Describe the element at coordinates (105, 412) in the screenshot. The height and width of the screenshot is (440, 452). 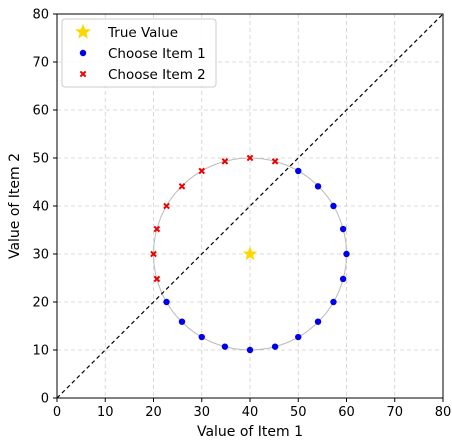
I see `x-tick-label: 10` at that location.